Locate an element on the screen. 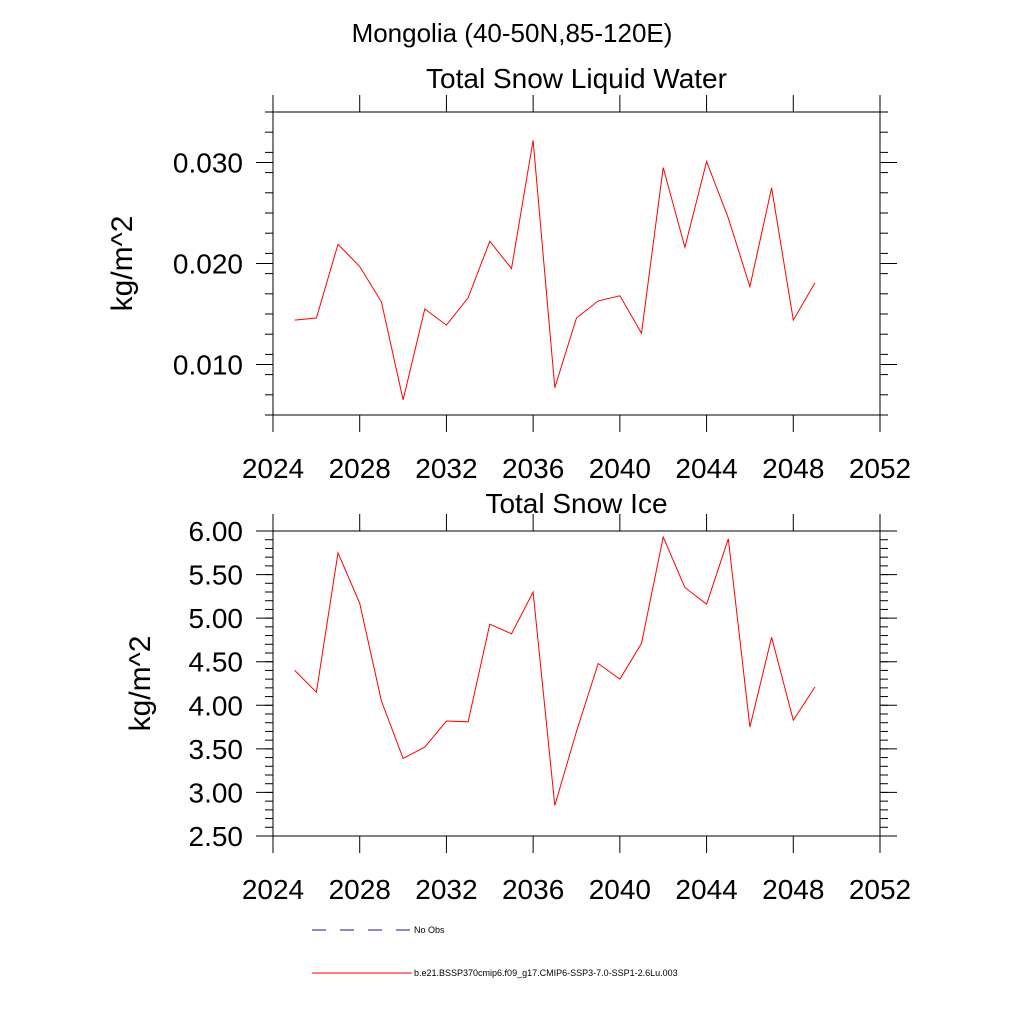 This screenshot has width=1024, height=1024. legend-label-no-obs: No Obs is located at coordinates (429, 930).